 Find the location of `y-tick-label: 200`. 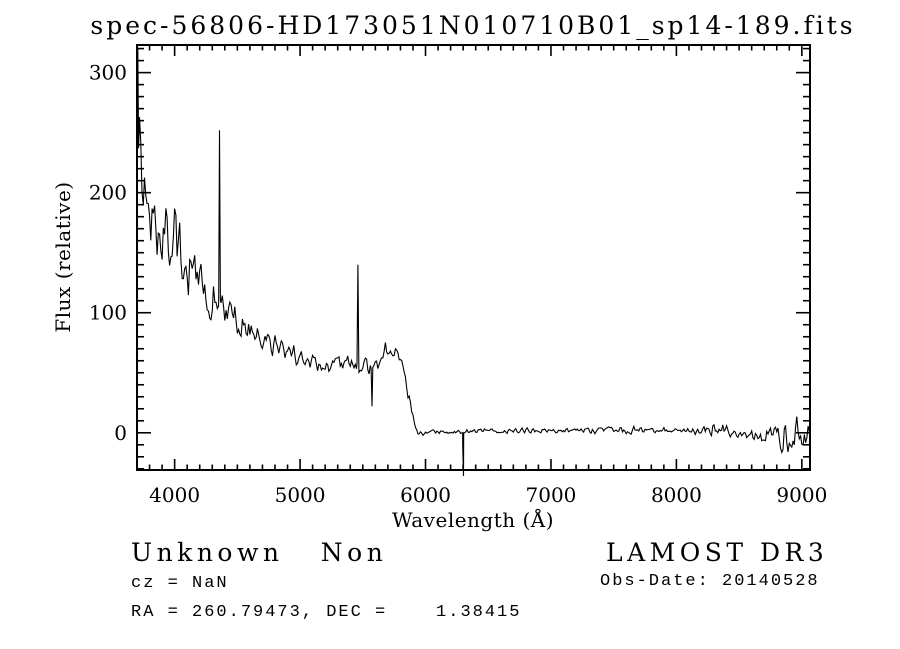

y-tick-label: 200 is located at coordinates (108, 193).